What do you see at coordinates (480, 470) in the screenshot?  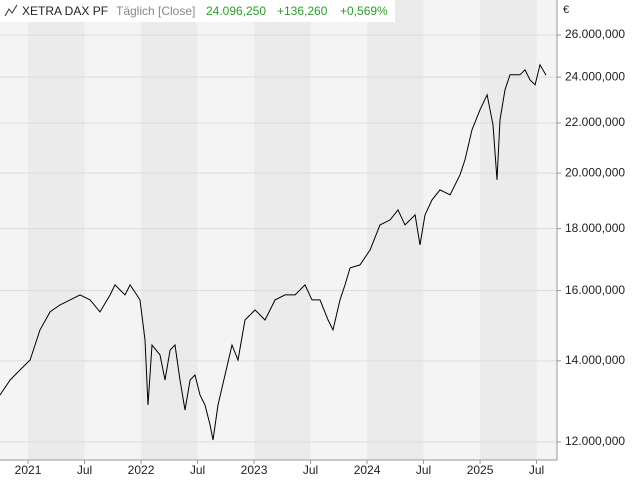 I see `x-tick-label: 2025` at bounding box center [480, 470].